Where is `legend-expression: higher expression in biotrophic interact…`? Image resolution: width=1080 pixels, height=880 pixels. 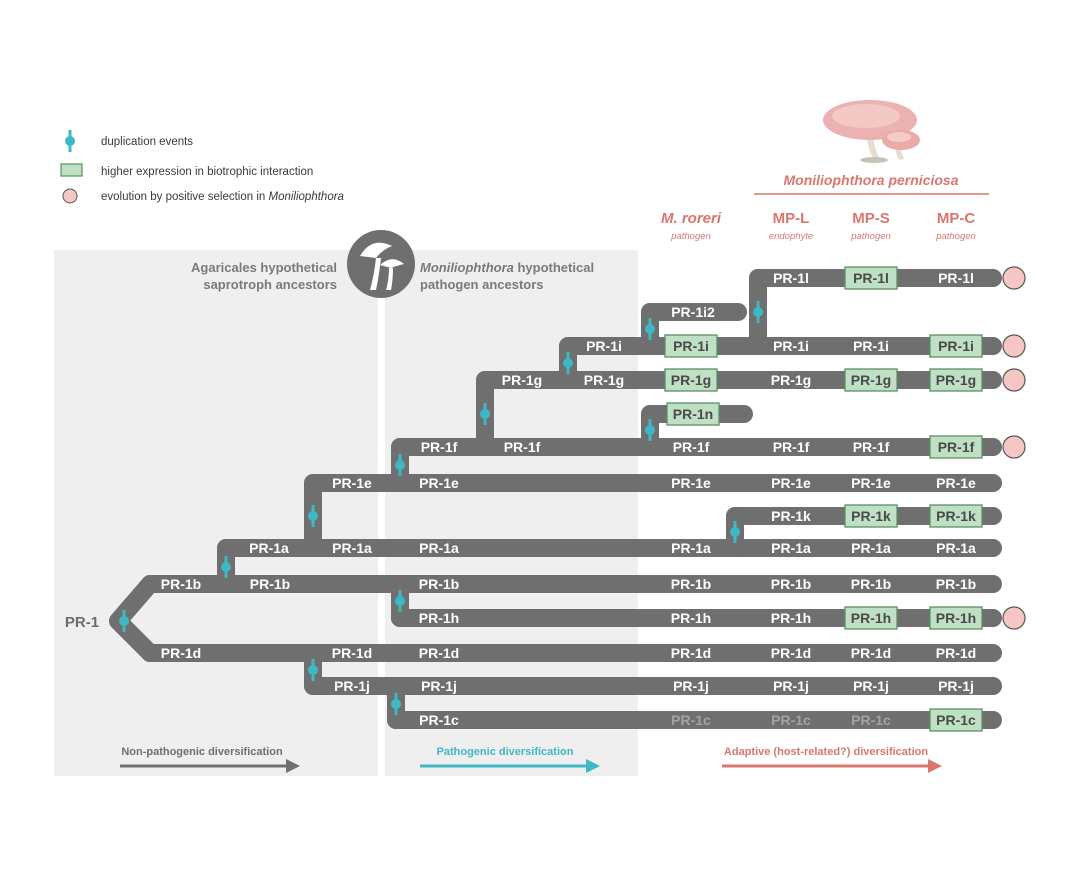
legend-expression: higher expression in biotrophic interact… is located at coordinates (207, 172).